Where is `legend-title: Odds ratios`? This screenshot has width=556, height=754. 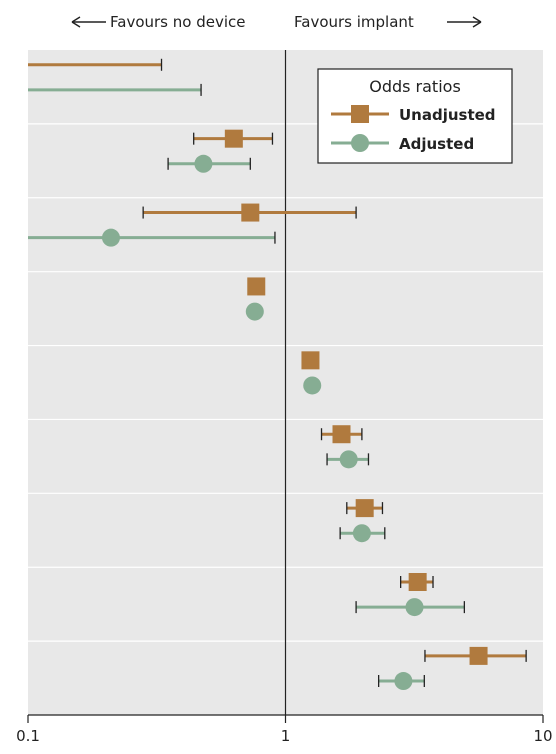
legend-title: Odds ratios is located at coordinates (415, 86).